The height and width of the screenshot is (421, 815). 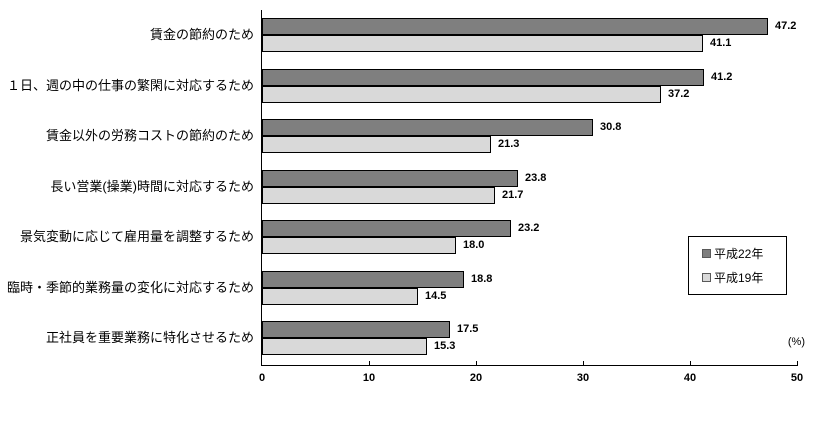 I want to click on legend-swatch-h19, so click(x=706, y=278).